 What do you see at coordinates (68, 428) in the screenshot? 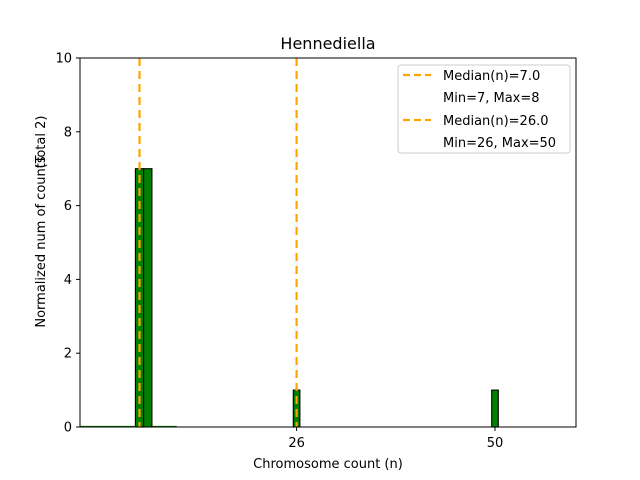
I see `y-tick-label: 0` at bounding box center [68, 428].